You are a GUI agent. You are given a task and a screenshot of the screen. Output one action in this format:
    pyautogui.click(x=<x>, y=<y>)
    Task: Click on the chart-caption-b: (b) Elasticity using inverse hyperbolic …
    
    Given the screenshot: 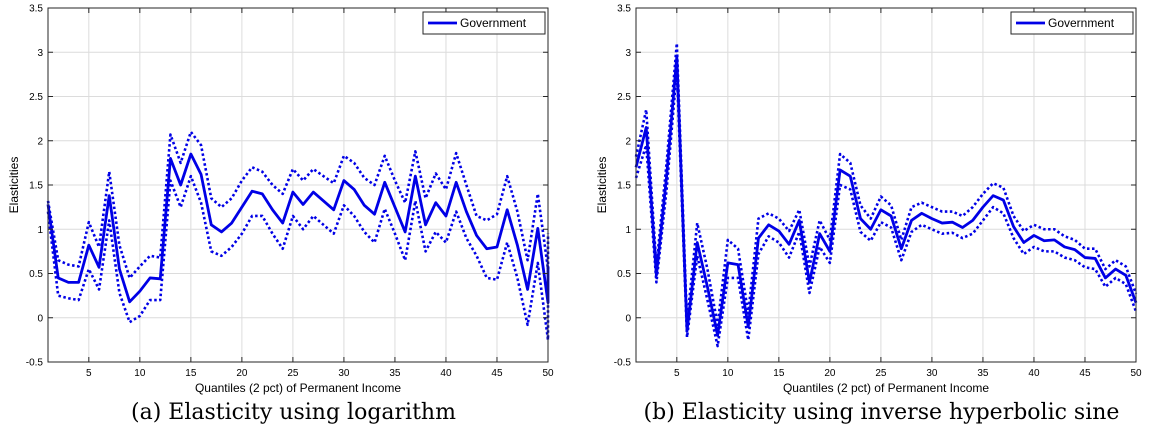 What is the action you would take?
    pyautogui.click(x=881, y=412)
    